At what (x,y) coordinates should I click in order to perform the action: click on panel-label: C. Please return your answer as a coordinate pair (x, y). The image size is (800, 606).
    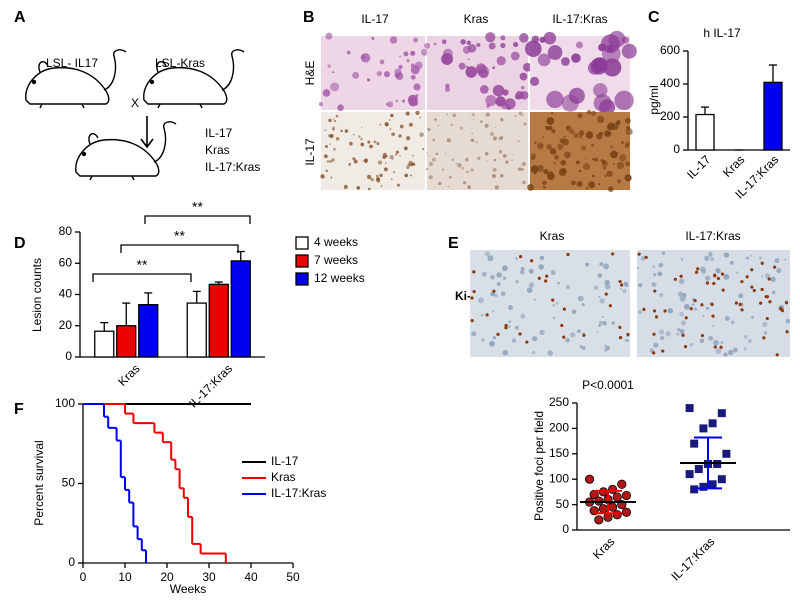
    Looking at the image, I should click on (654, 17).